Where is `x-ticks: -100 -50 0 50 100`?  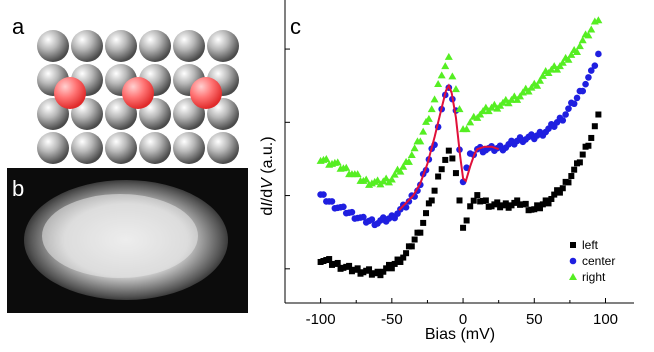 x-ticks: -100 -50 0 50 100 is located at coordinates (451, 313).